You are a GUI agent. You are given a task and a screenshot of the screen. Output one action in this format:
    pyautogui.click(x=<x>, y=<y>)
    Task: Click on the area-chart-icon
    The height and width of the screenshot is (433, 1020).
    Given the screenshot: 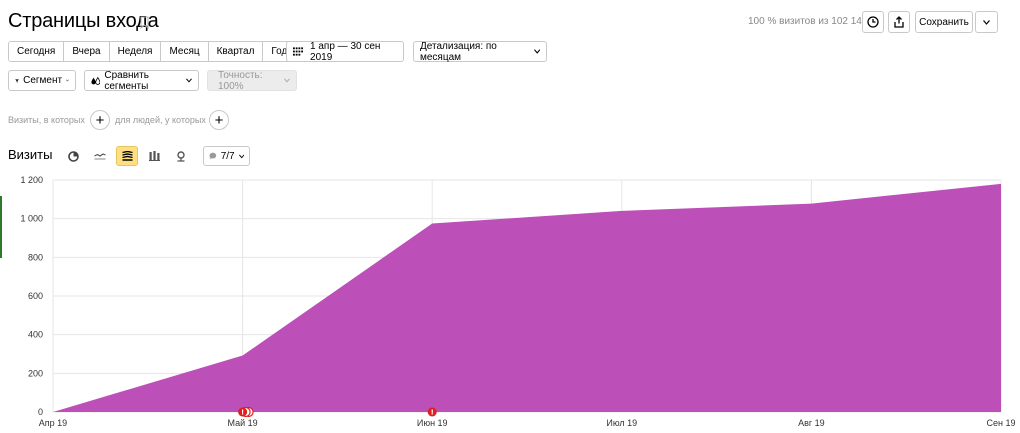 What is the action you would take?
    pyautogui.click(x=127, y=156)
    